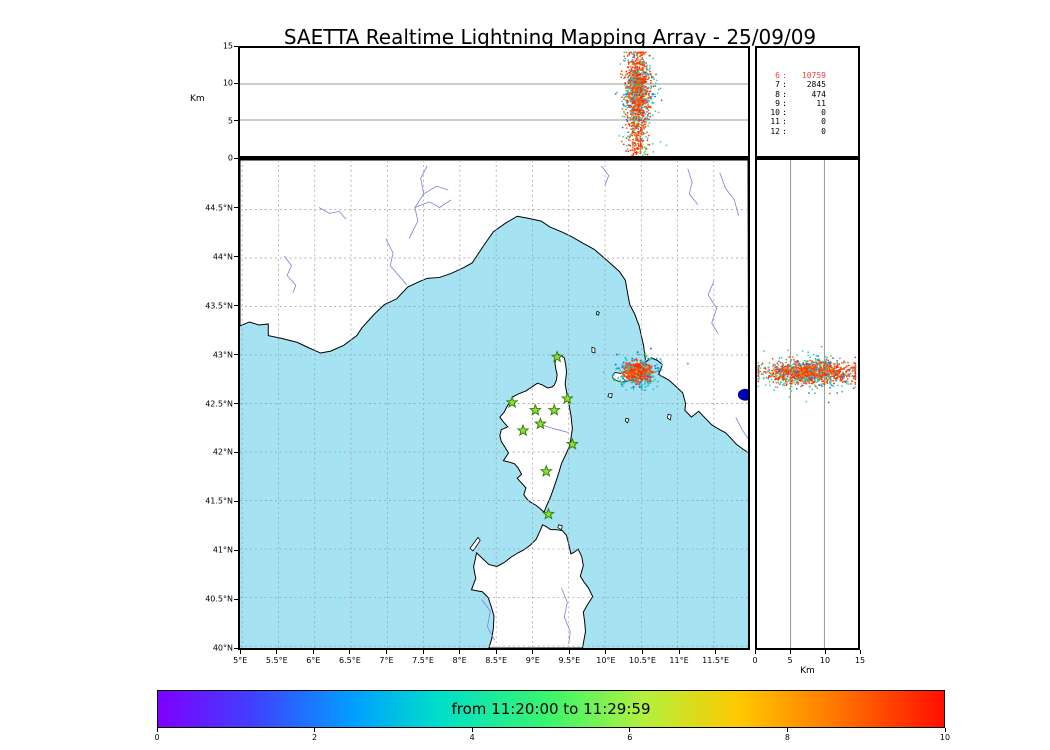  Describe the element at coordinates (642, 660) in the screenshot. I see `longitude-tick-label: 10.5°E` at that location.